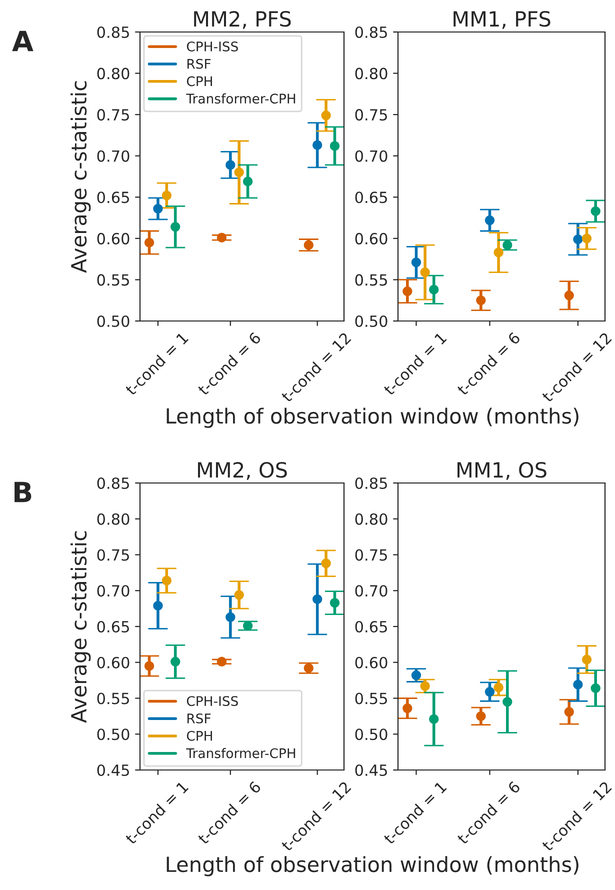  Describe the element at coordinates (502, 19) in the screenshot. I see `chart-title: MM1, PFS` at that location.